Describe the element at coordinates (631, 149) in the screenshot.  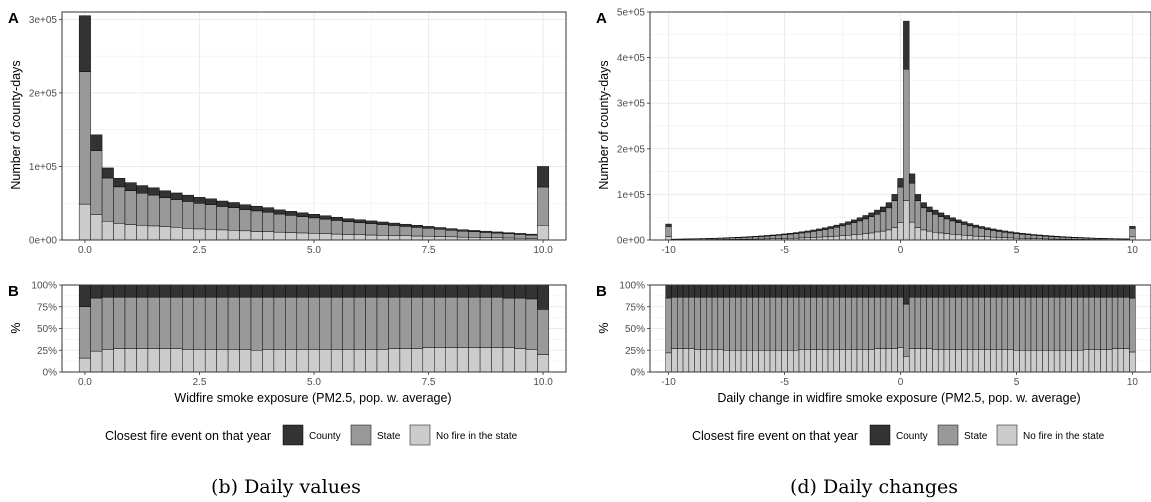
I see `chart-d-top-y-tick-label: 2e+05` at that location.